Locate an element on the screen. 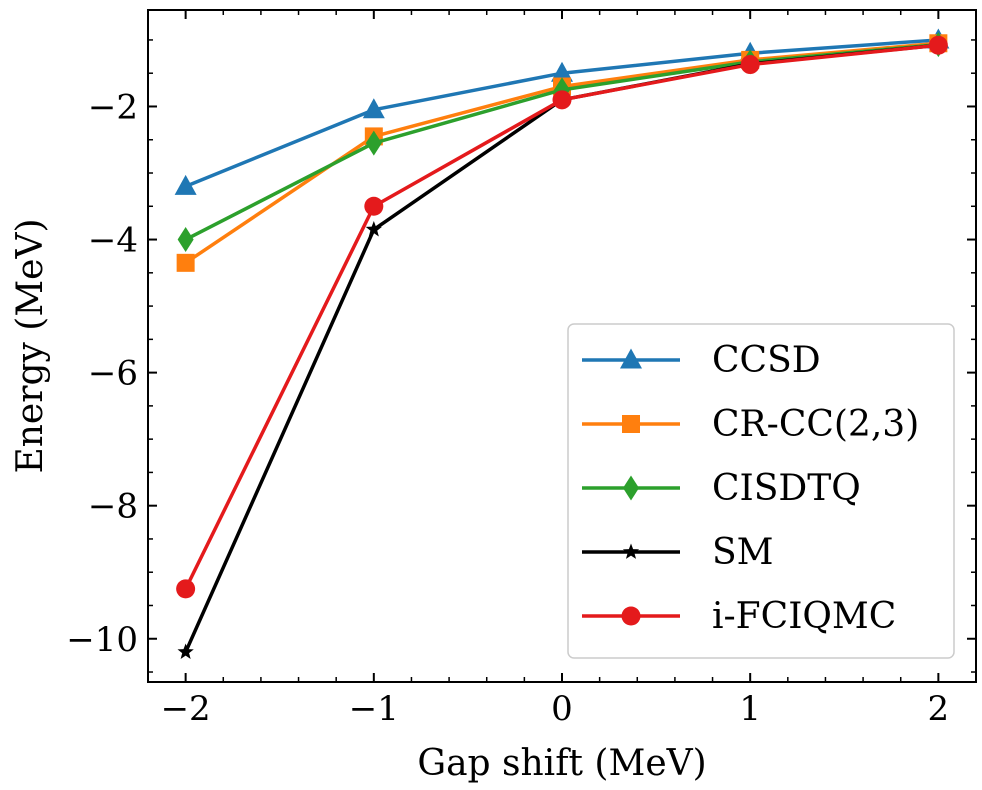 The width and height of the screenshot is (982, 790). legend-entry-cr-cc-2-3: CR-CC(2,3) is located at coordinates (750, 424).